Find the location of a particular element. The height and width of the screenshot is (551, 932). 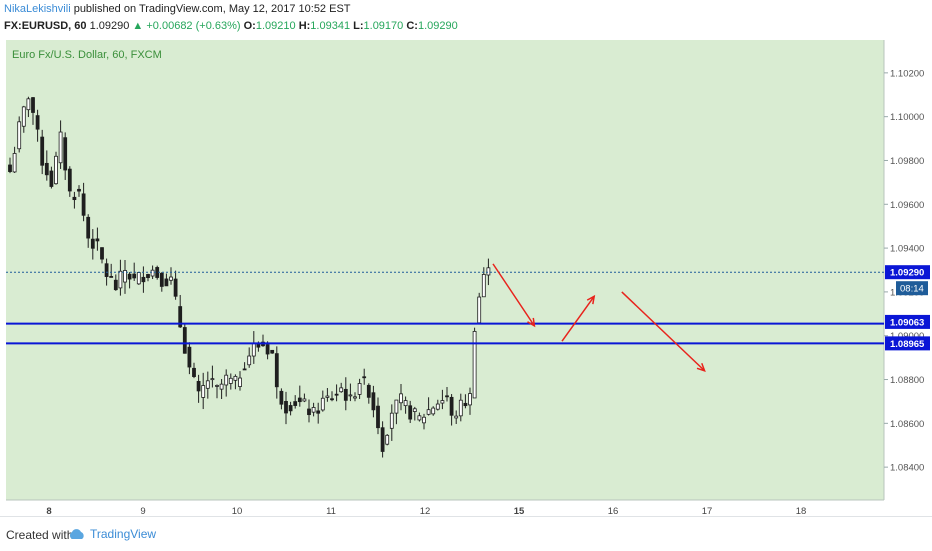

x-tick-label: 16 is located at coordinates (613, 511).